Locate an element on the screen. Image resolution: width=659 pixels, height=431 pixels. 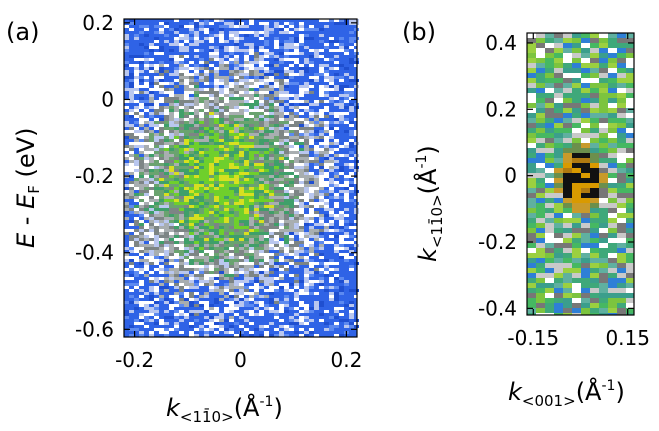
panel-b-heatmap is located at coordinates (580, 174).